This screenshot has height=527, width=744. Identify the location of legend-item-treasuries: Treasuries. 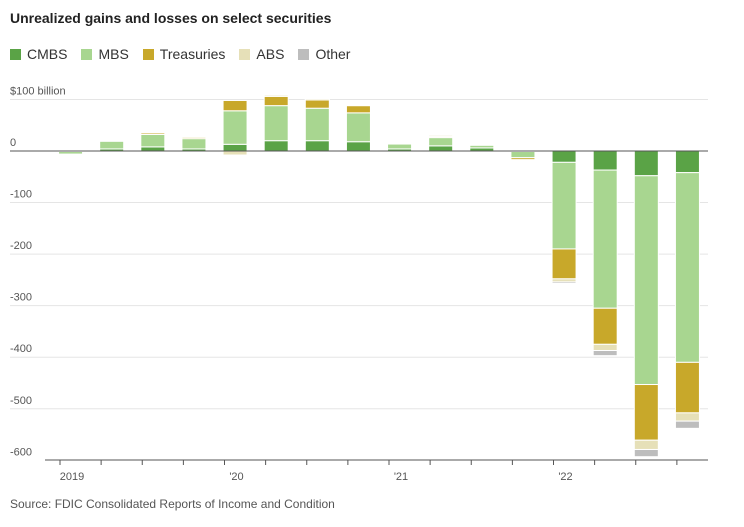
(184, 54).